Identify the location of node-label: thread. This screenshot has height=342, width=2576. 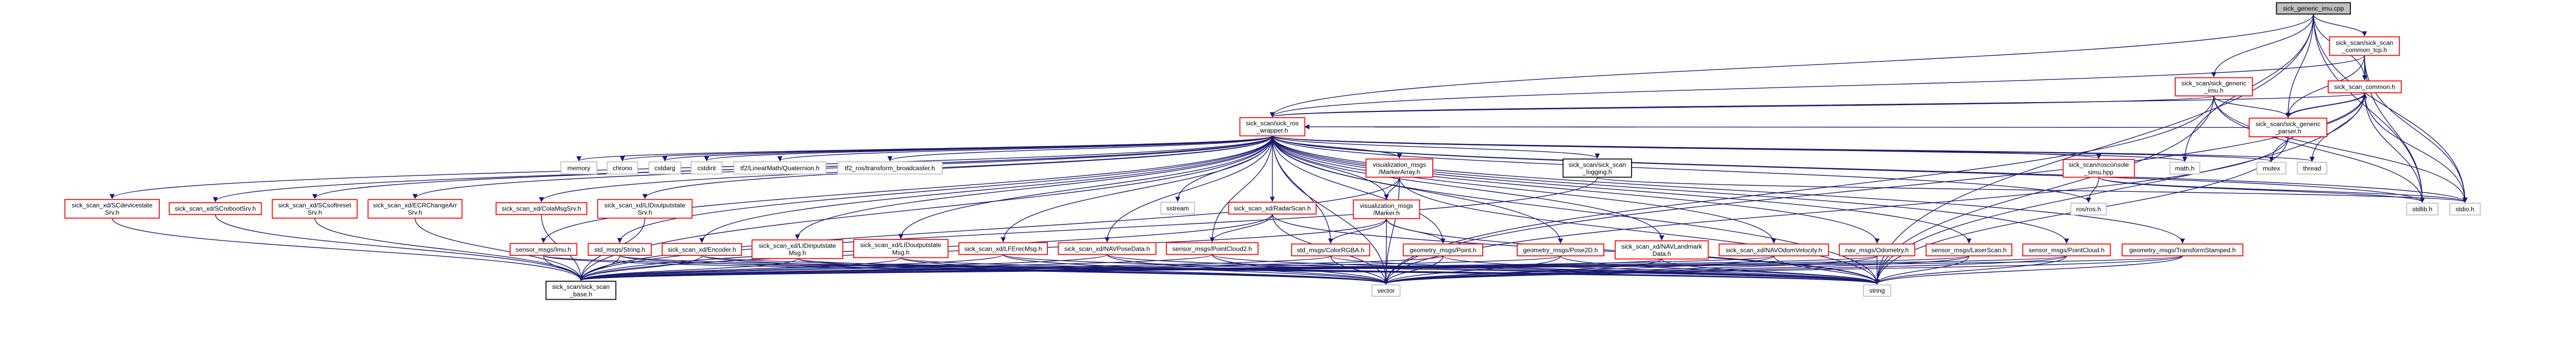
(2312, 168).